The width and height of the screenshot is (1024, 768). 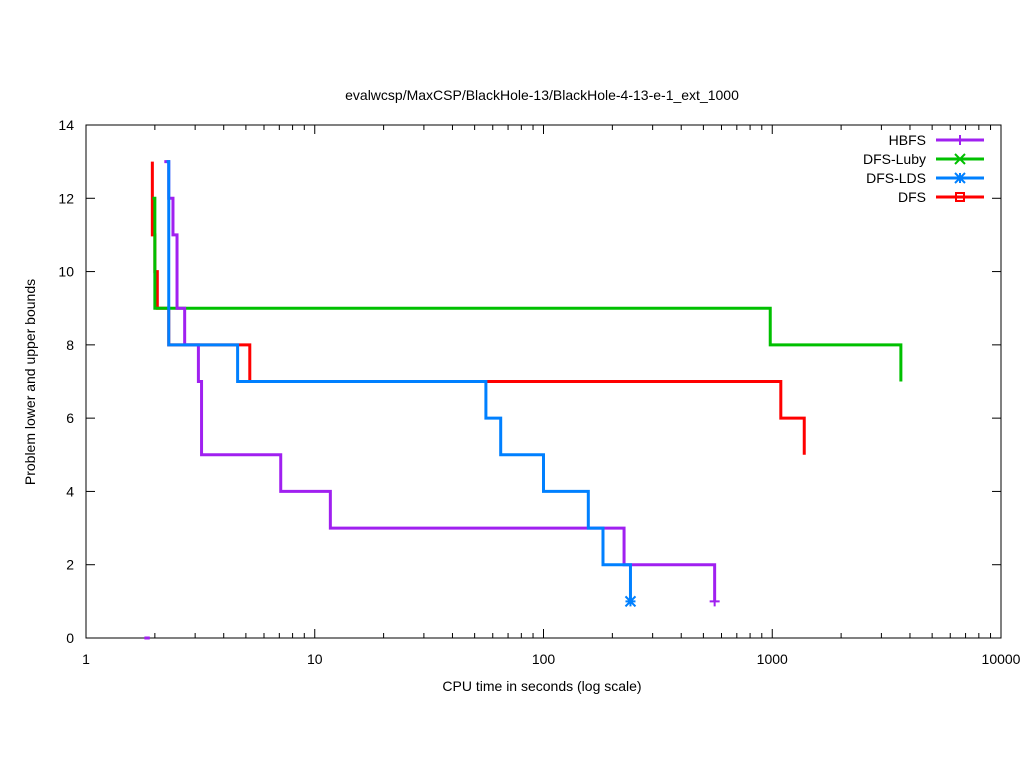 What do you see at coordinates (70, 418) in the screenshot?
I see `y-tick-label: 6` at bounding box center [70, 418].